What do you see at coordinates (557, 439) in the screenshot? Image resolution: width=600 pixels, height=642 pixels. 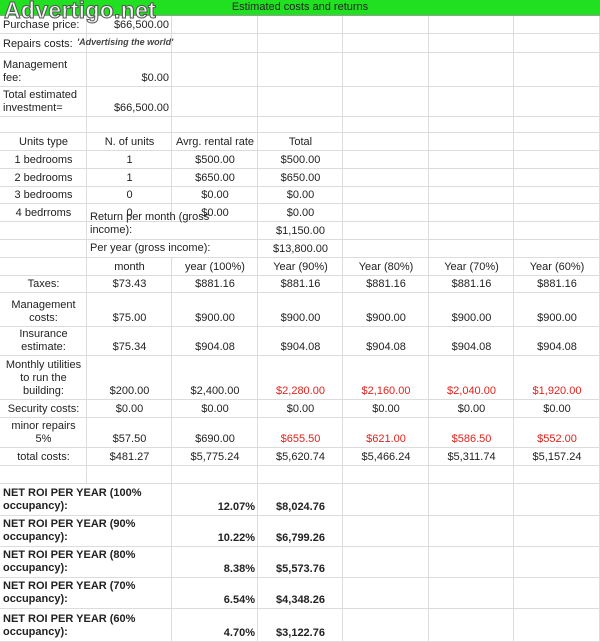 I see `cost-value: $552.00` at bounding box center [557, 439].